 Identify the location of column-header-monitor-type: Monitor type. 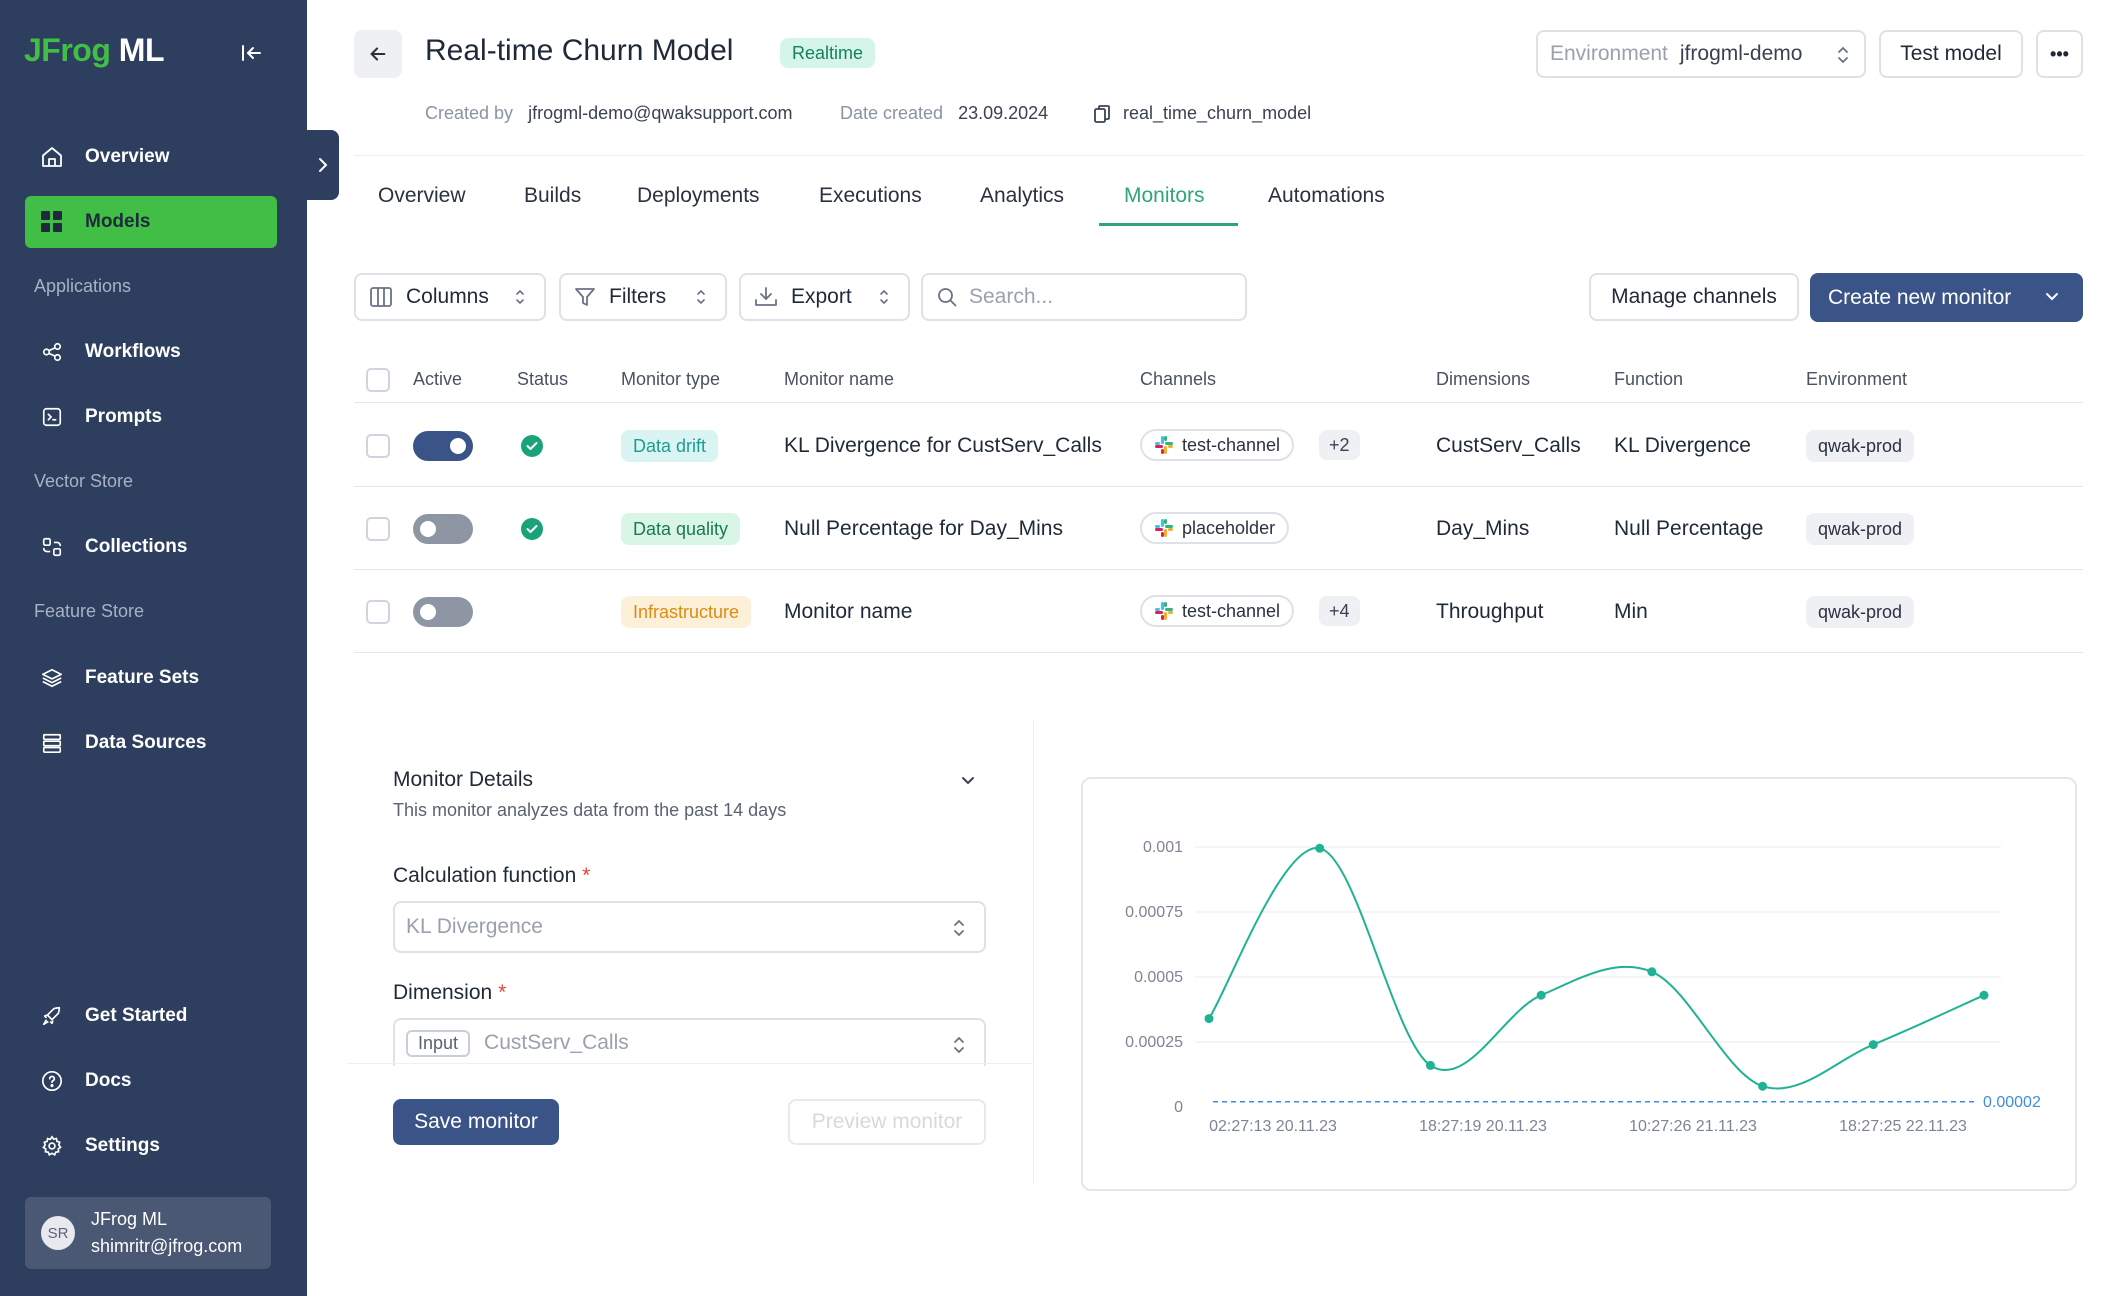
(671, 379).